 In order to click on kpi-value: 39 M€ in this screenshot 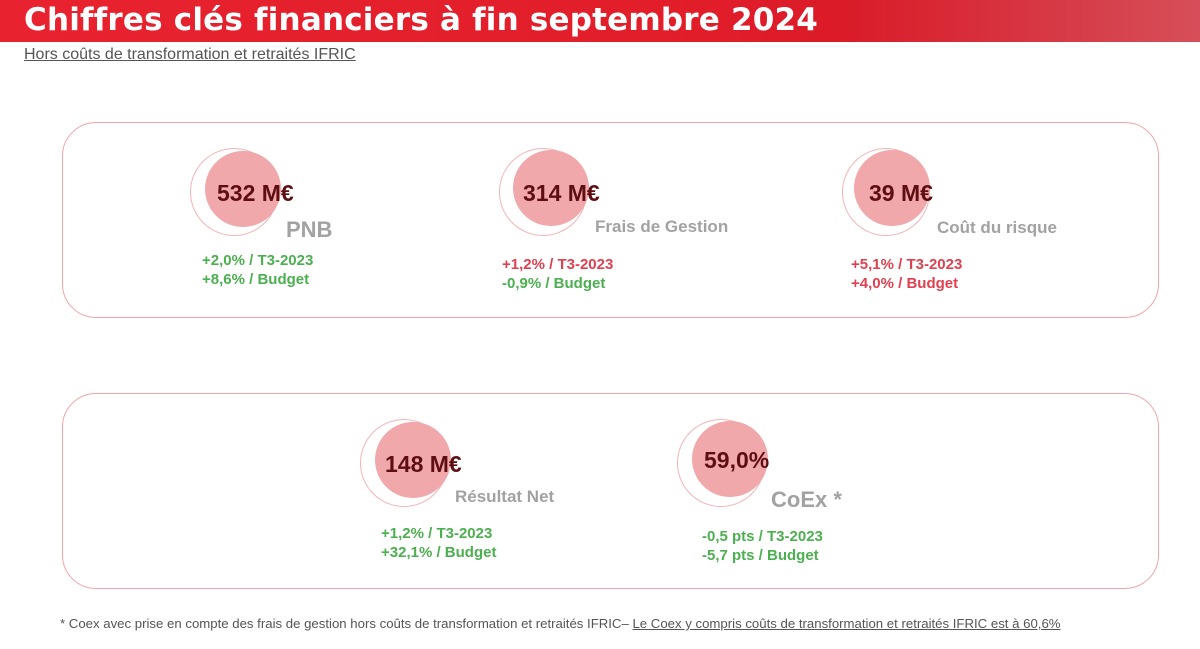, I will do `click(901, 193)`.